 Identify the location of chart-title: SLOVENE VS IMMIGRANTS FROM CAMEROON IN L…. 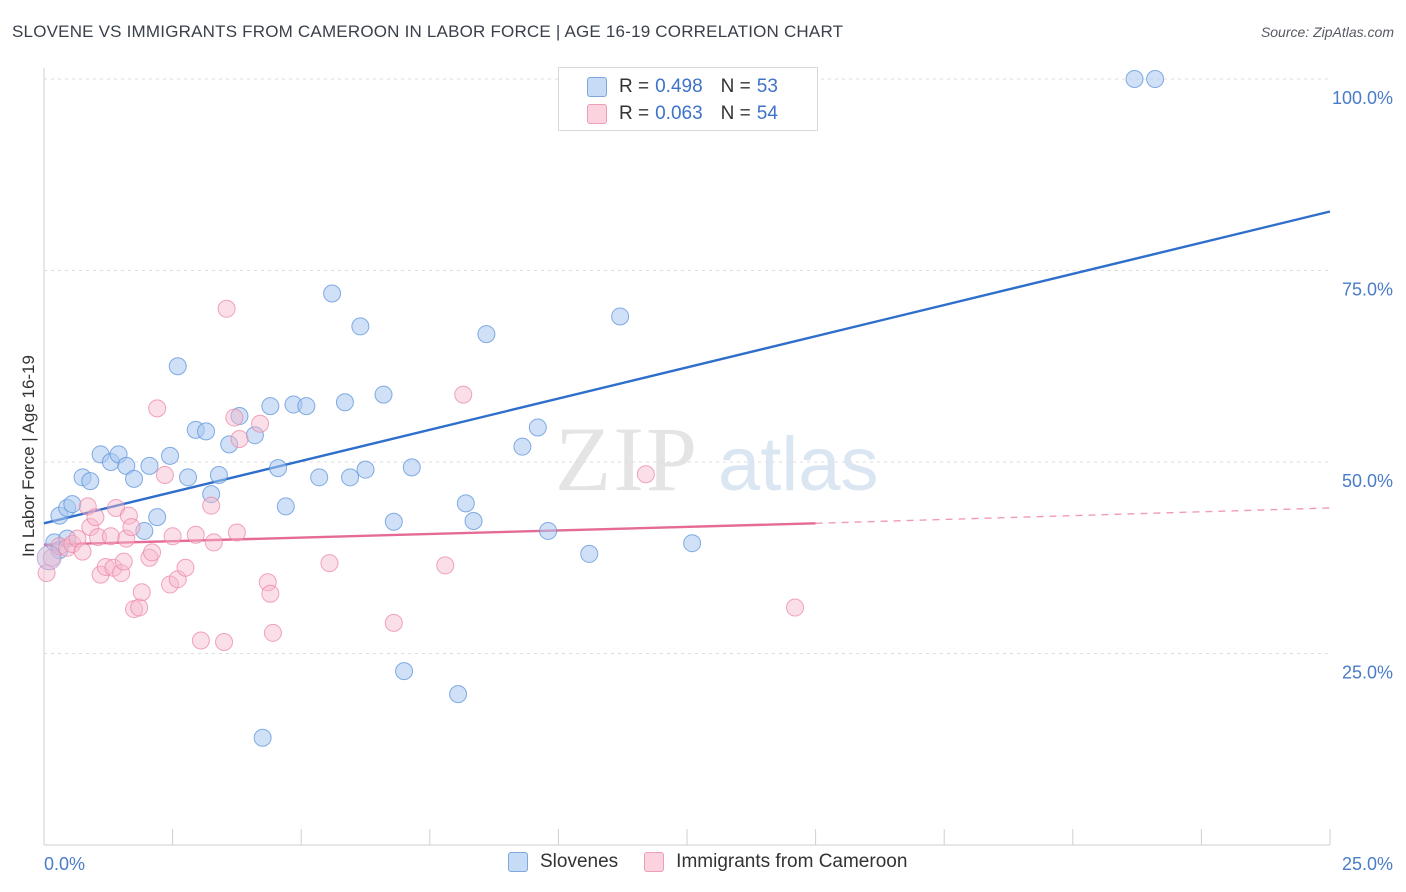
(428, 31).